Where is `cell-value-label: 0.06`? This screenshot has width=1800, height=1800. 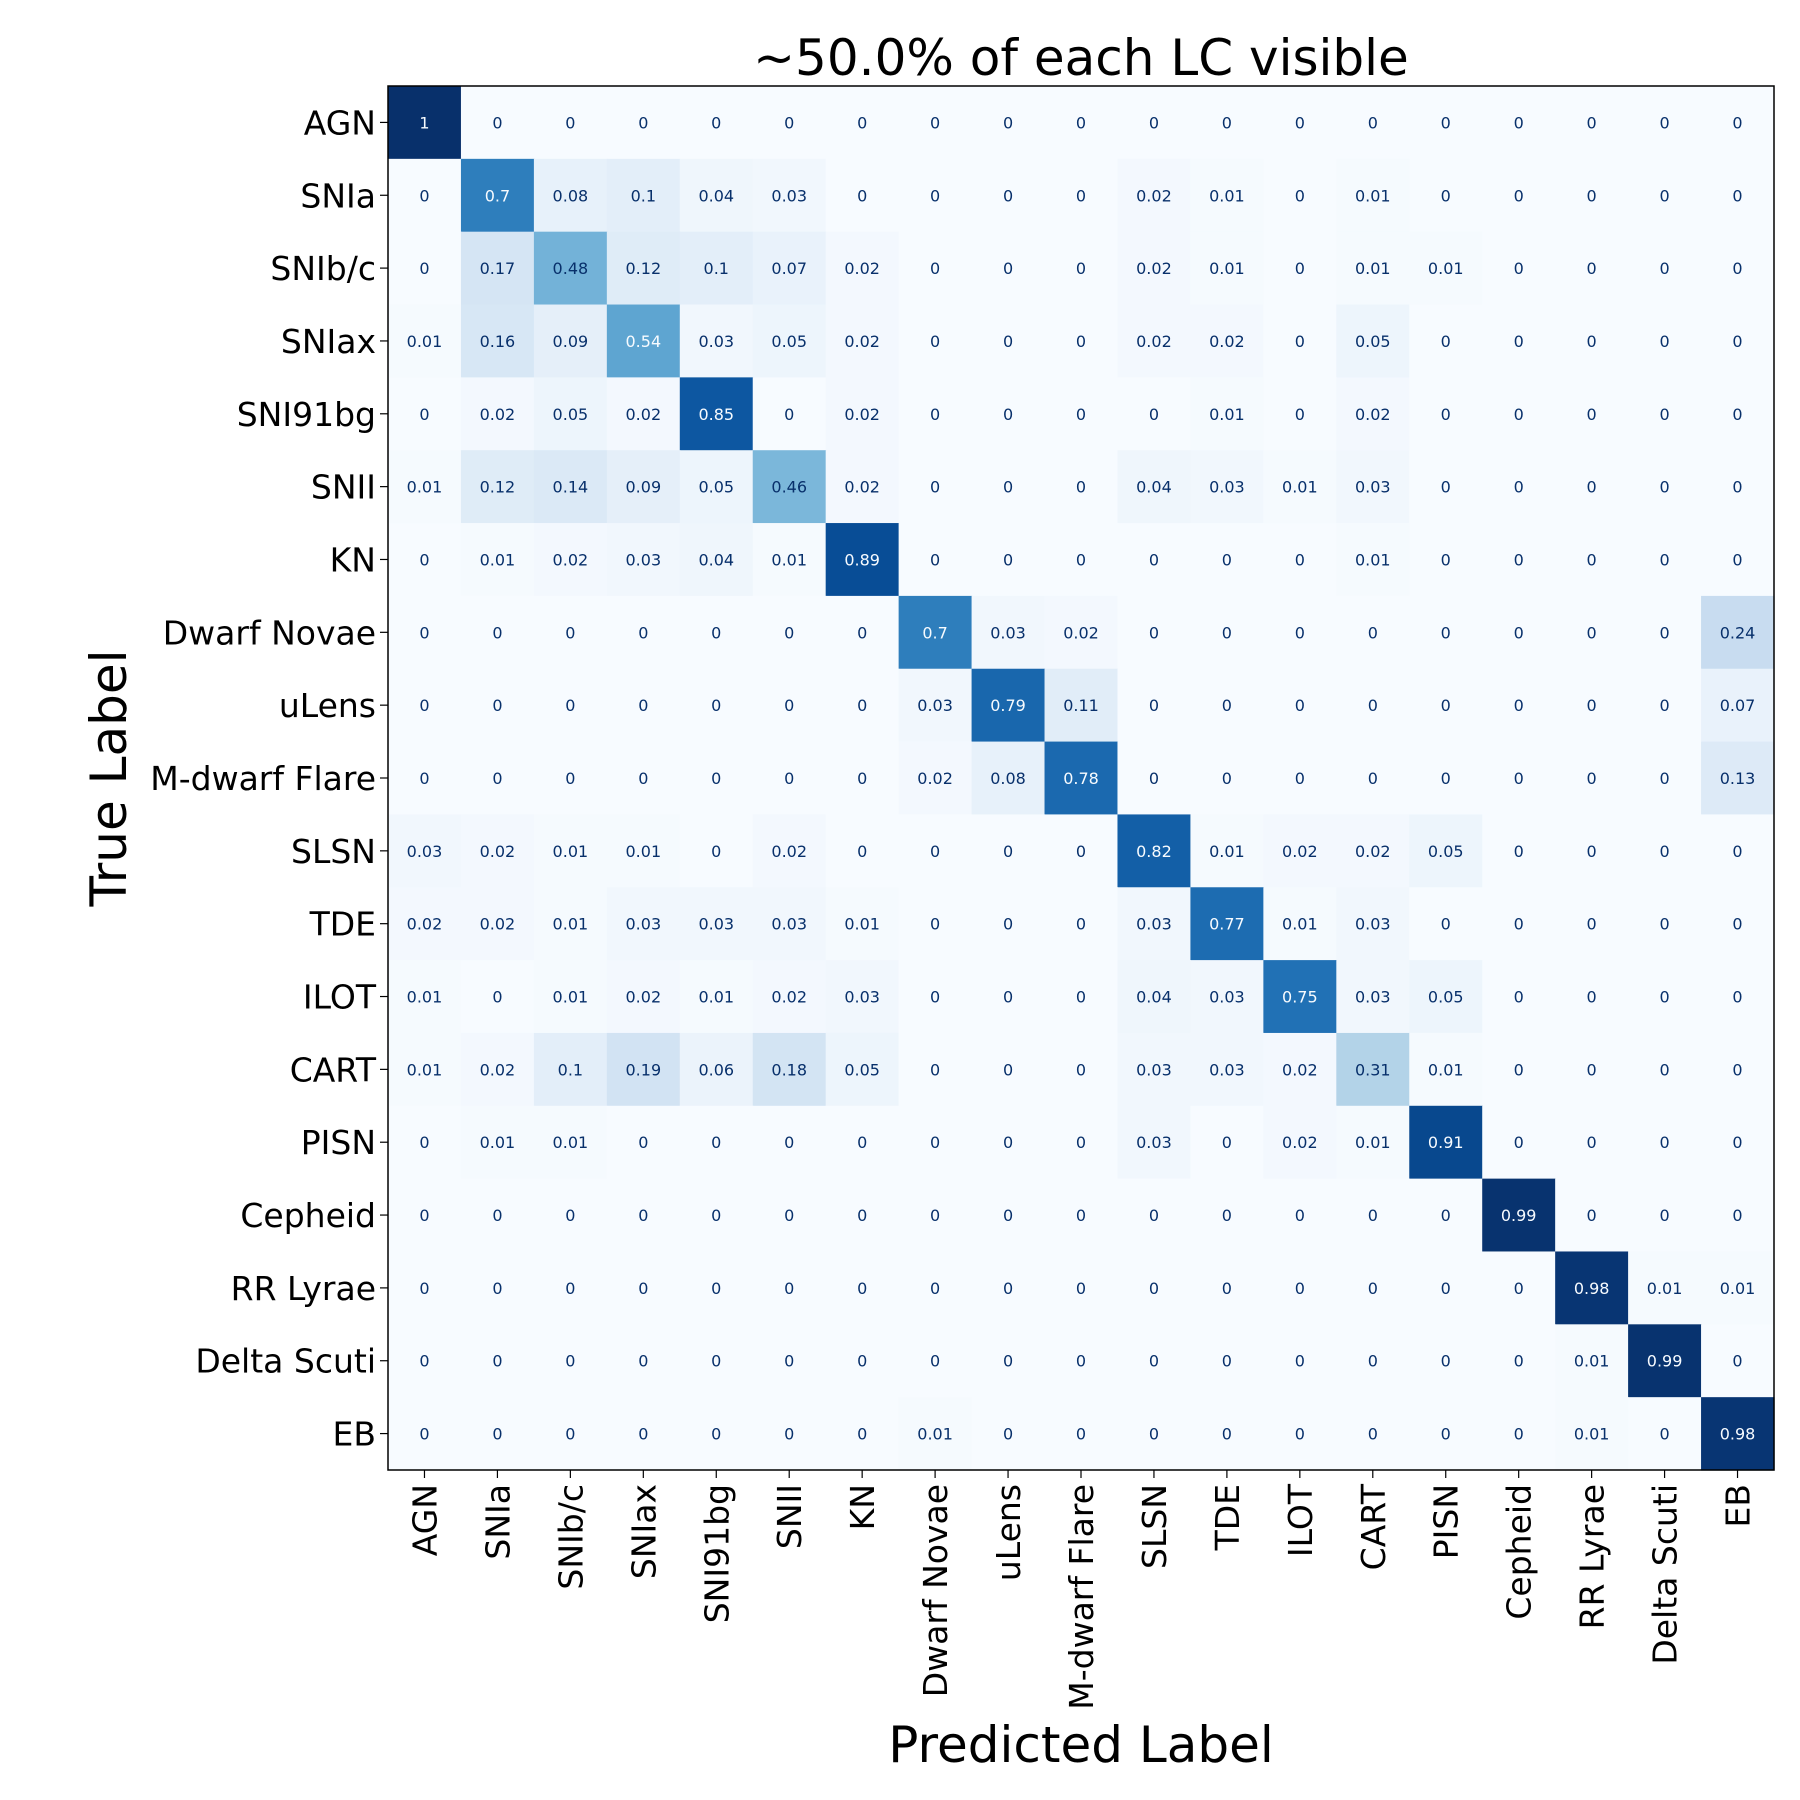
cell-value-label: 0.06 is located at coordinates (716, 1069).